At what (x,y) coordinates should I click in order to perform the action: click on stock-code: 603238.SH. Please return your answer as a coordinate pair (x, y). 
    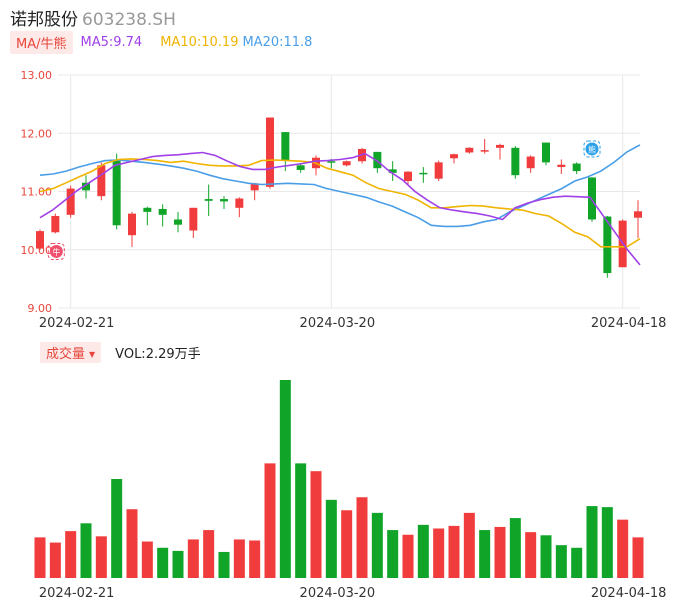
    Looking at the image, I should click on (129, 20).